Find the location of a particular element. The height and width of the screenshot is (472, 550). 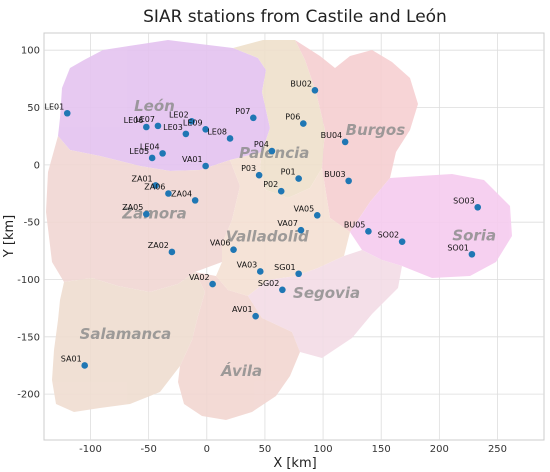

province-area-leon is located at coordinates (164, 105).